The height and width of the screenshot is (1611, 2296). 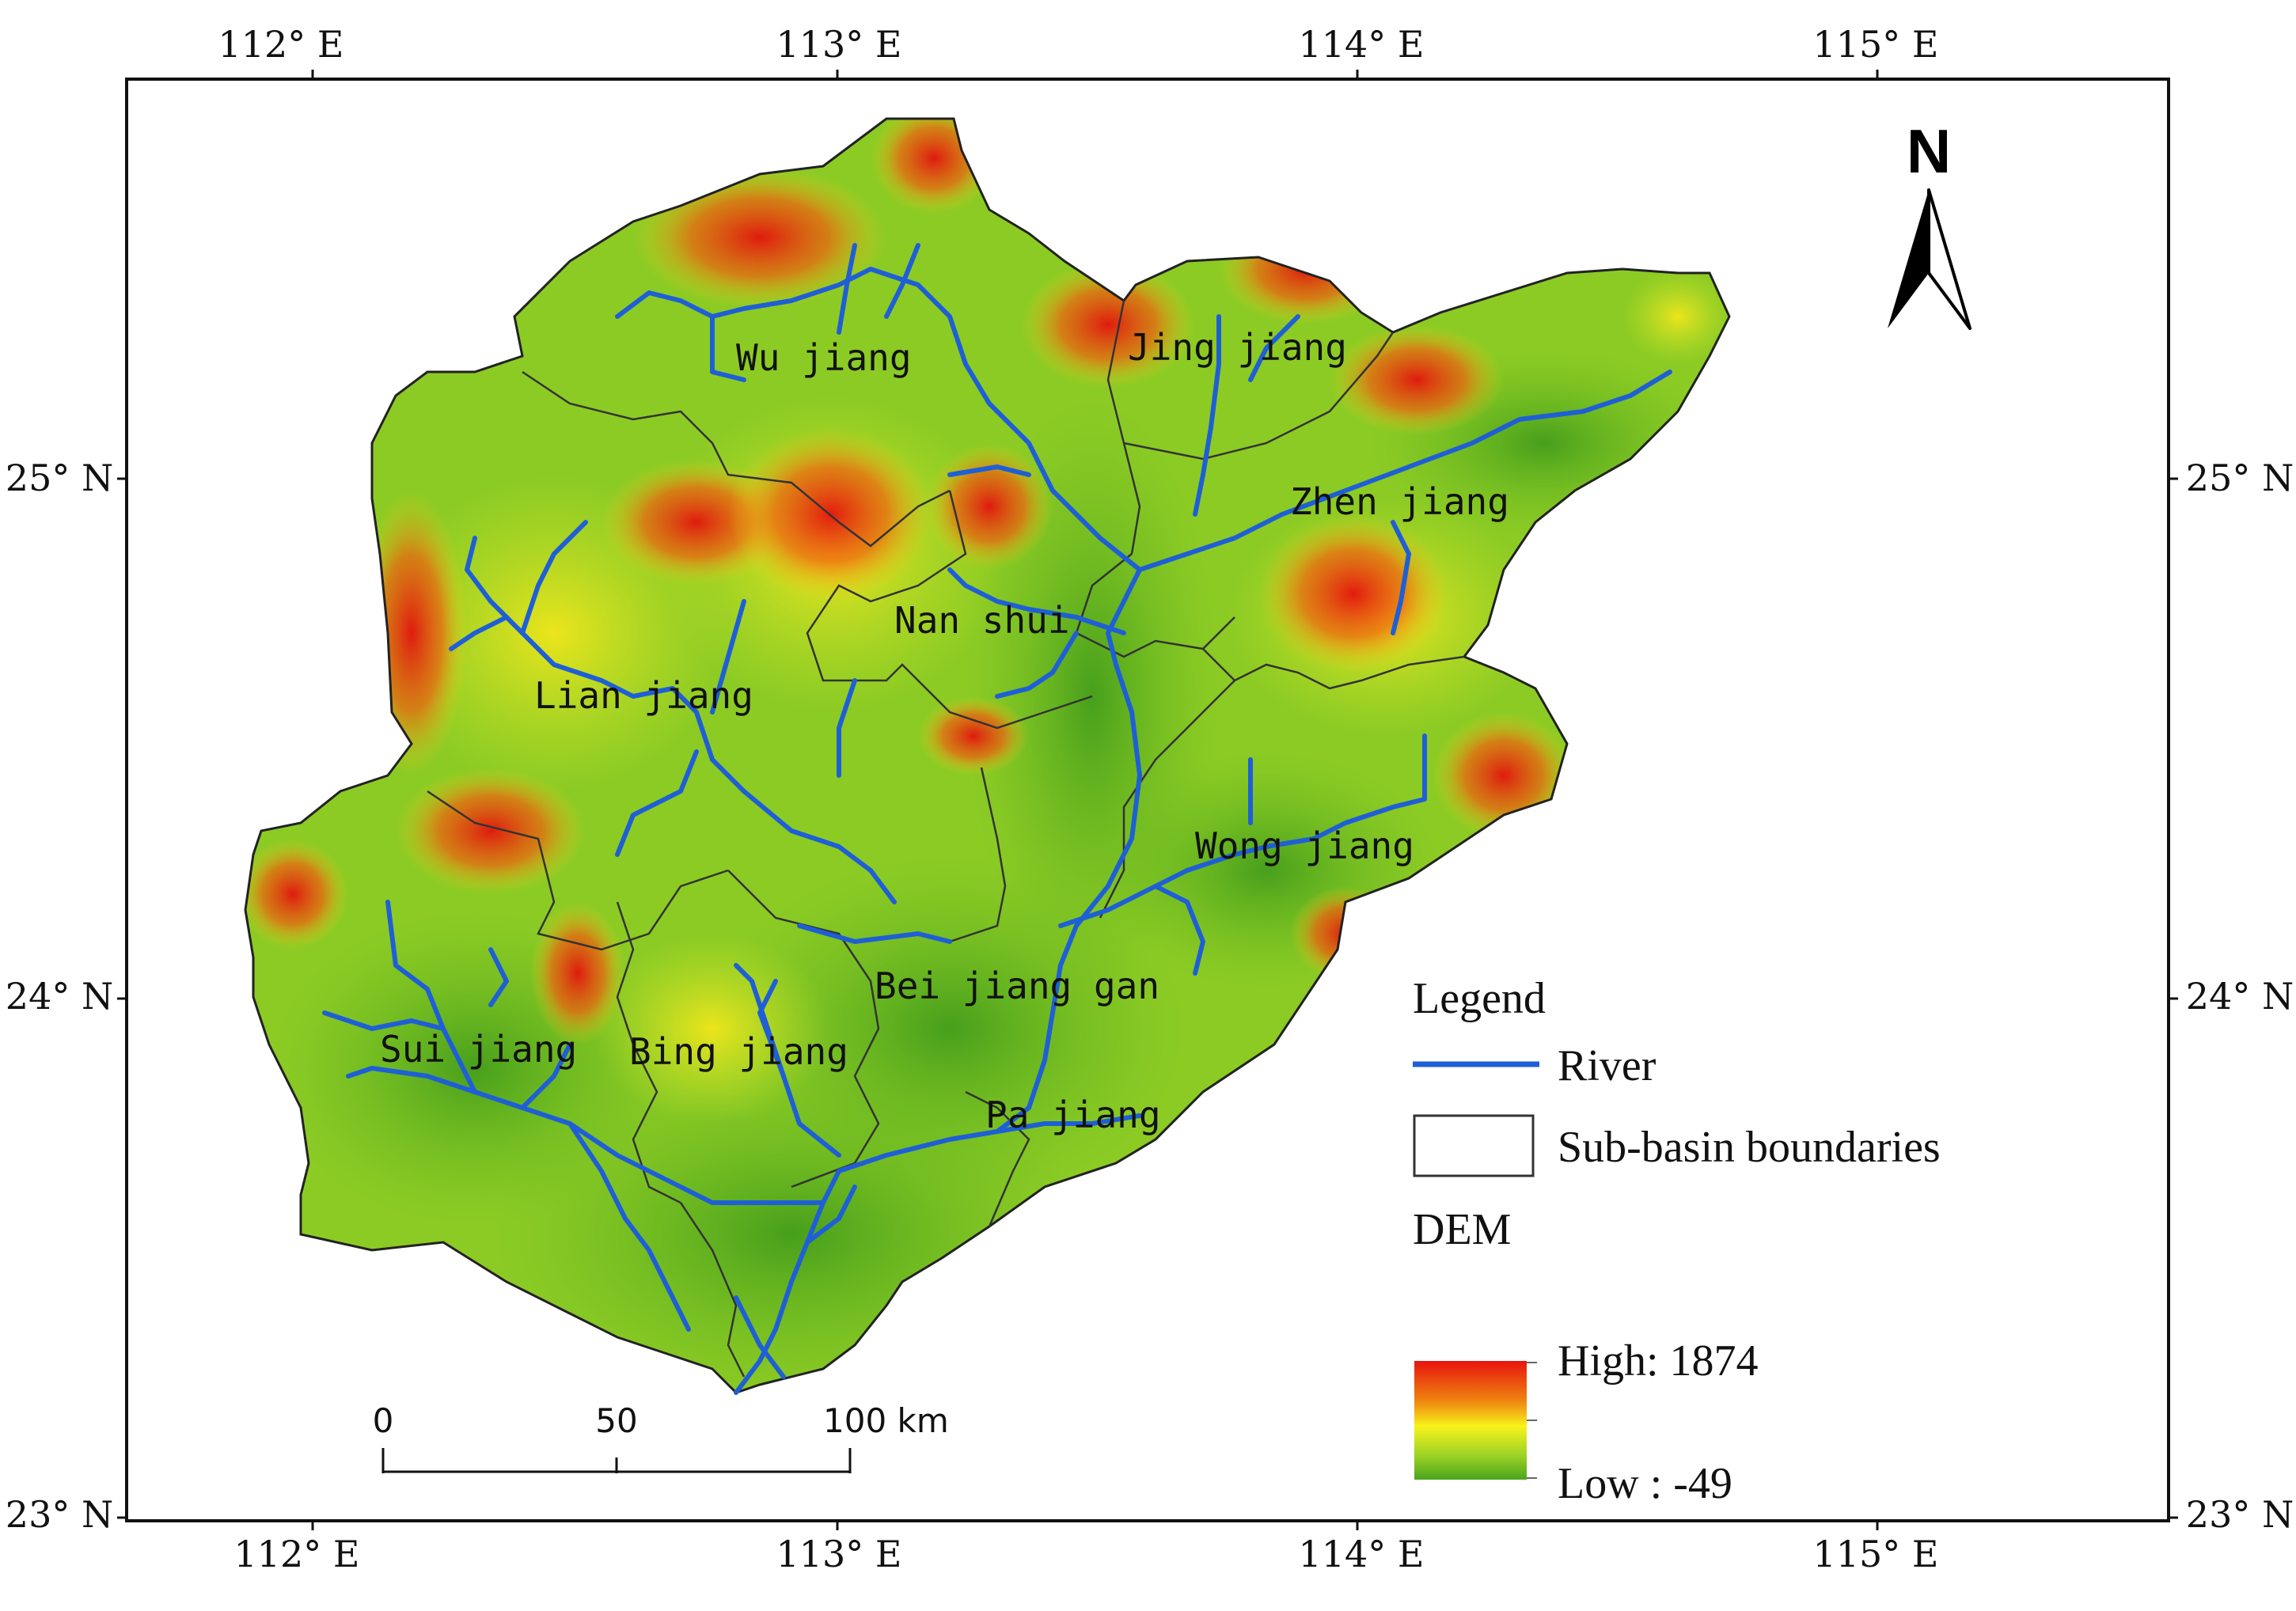 I want to click on legend-dem-high: High: 1874, so click(x=1658, y=1360).